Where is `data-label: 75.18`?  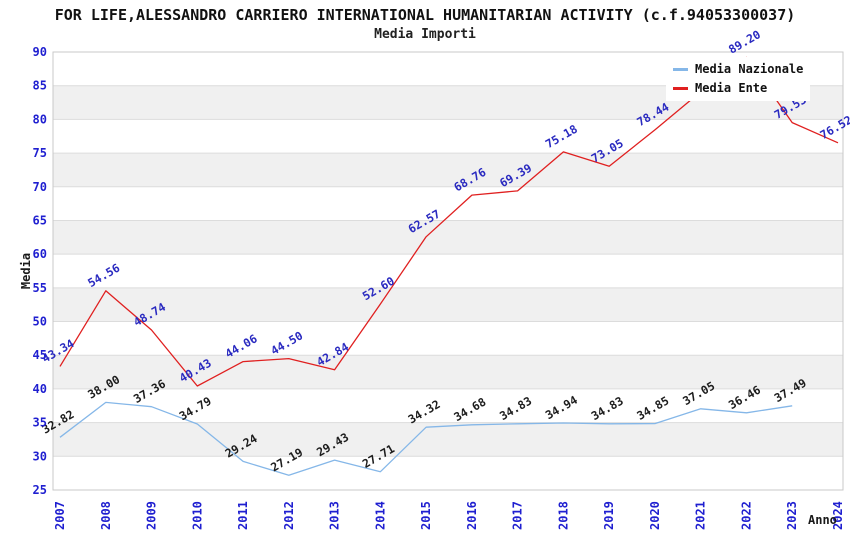 data-label: 75.18 is located at coordinates (561, 136).